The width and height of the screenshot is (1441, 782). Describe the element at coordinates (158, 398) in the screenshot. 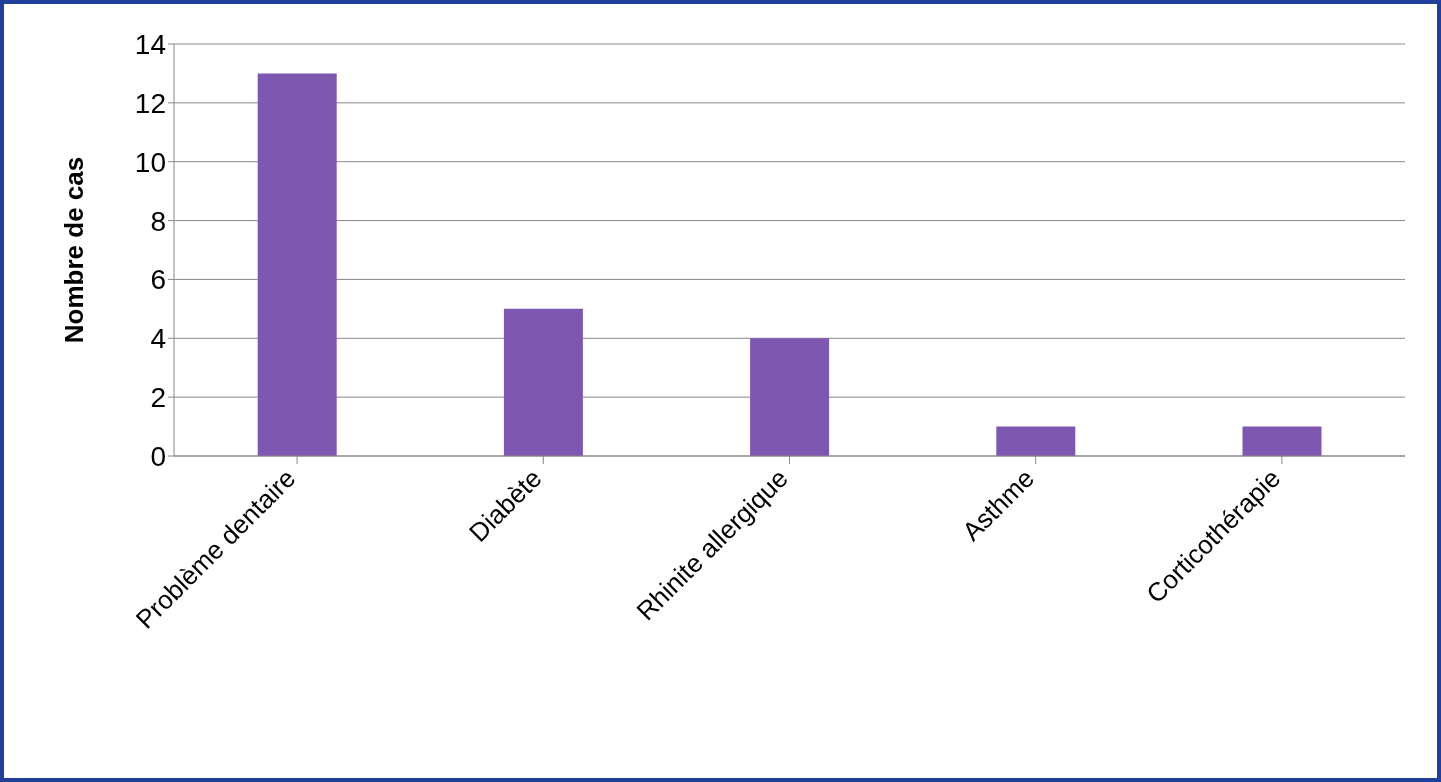

I see `y-tick-label: 2` at that location.